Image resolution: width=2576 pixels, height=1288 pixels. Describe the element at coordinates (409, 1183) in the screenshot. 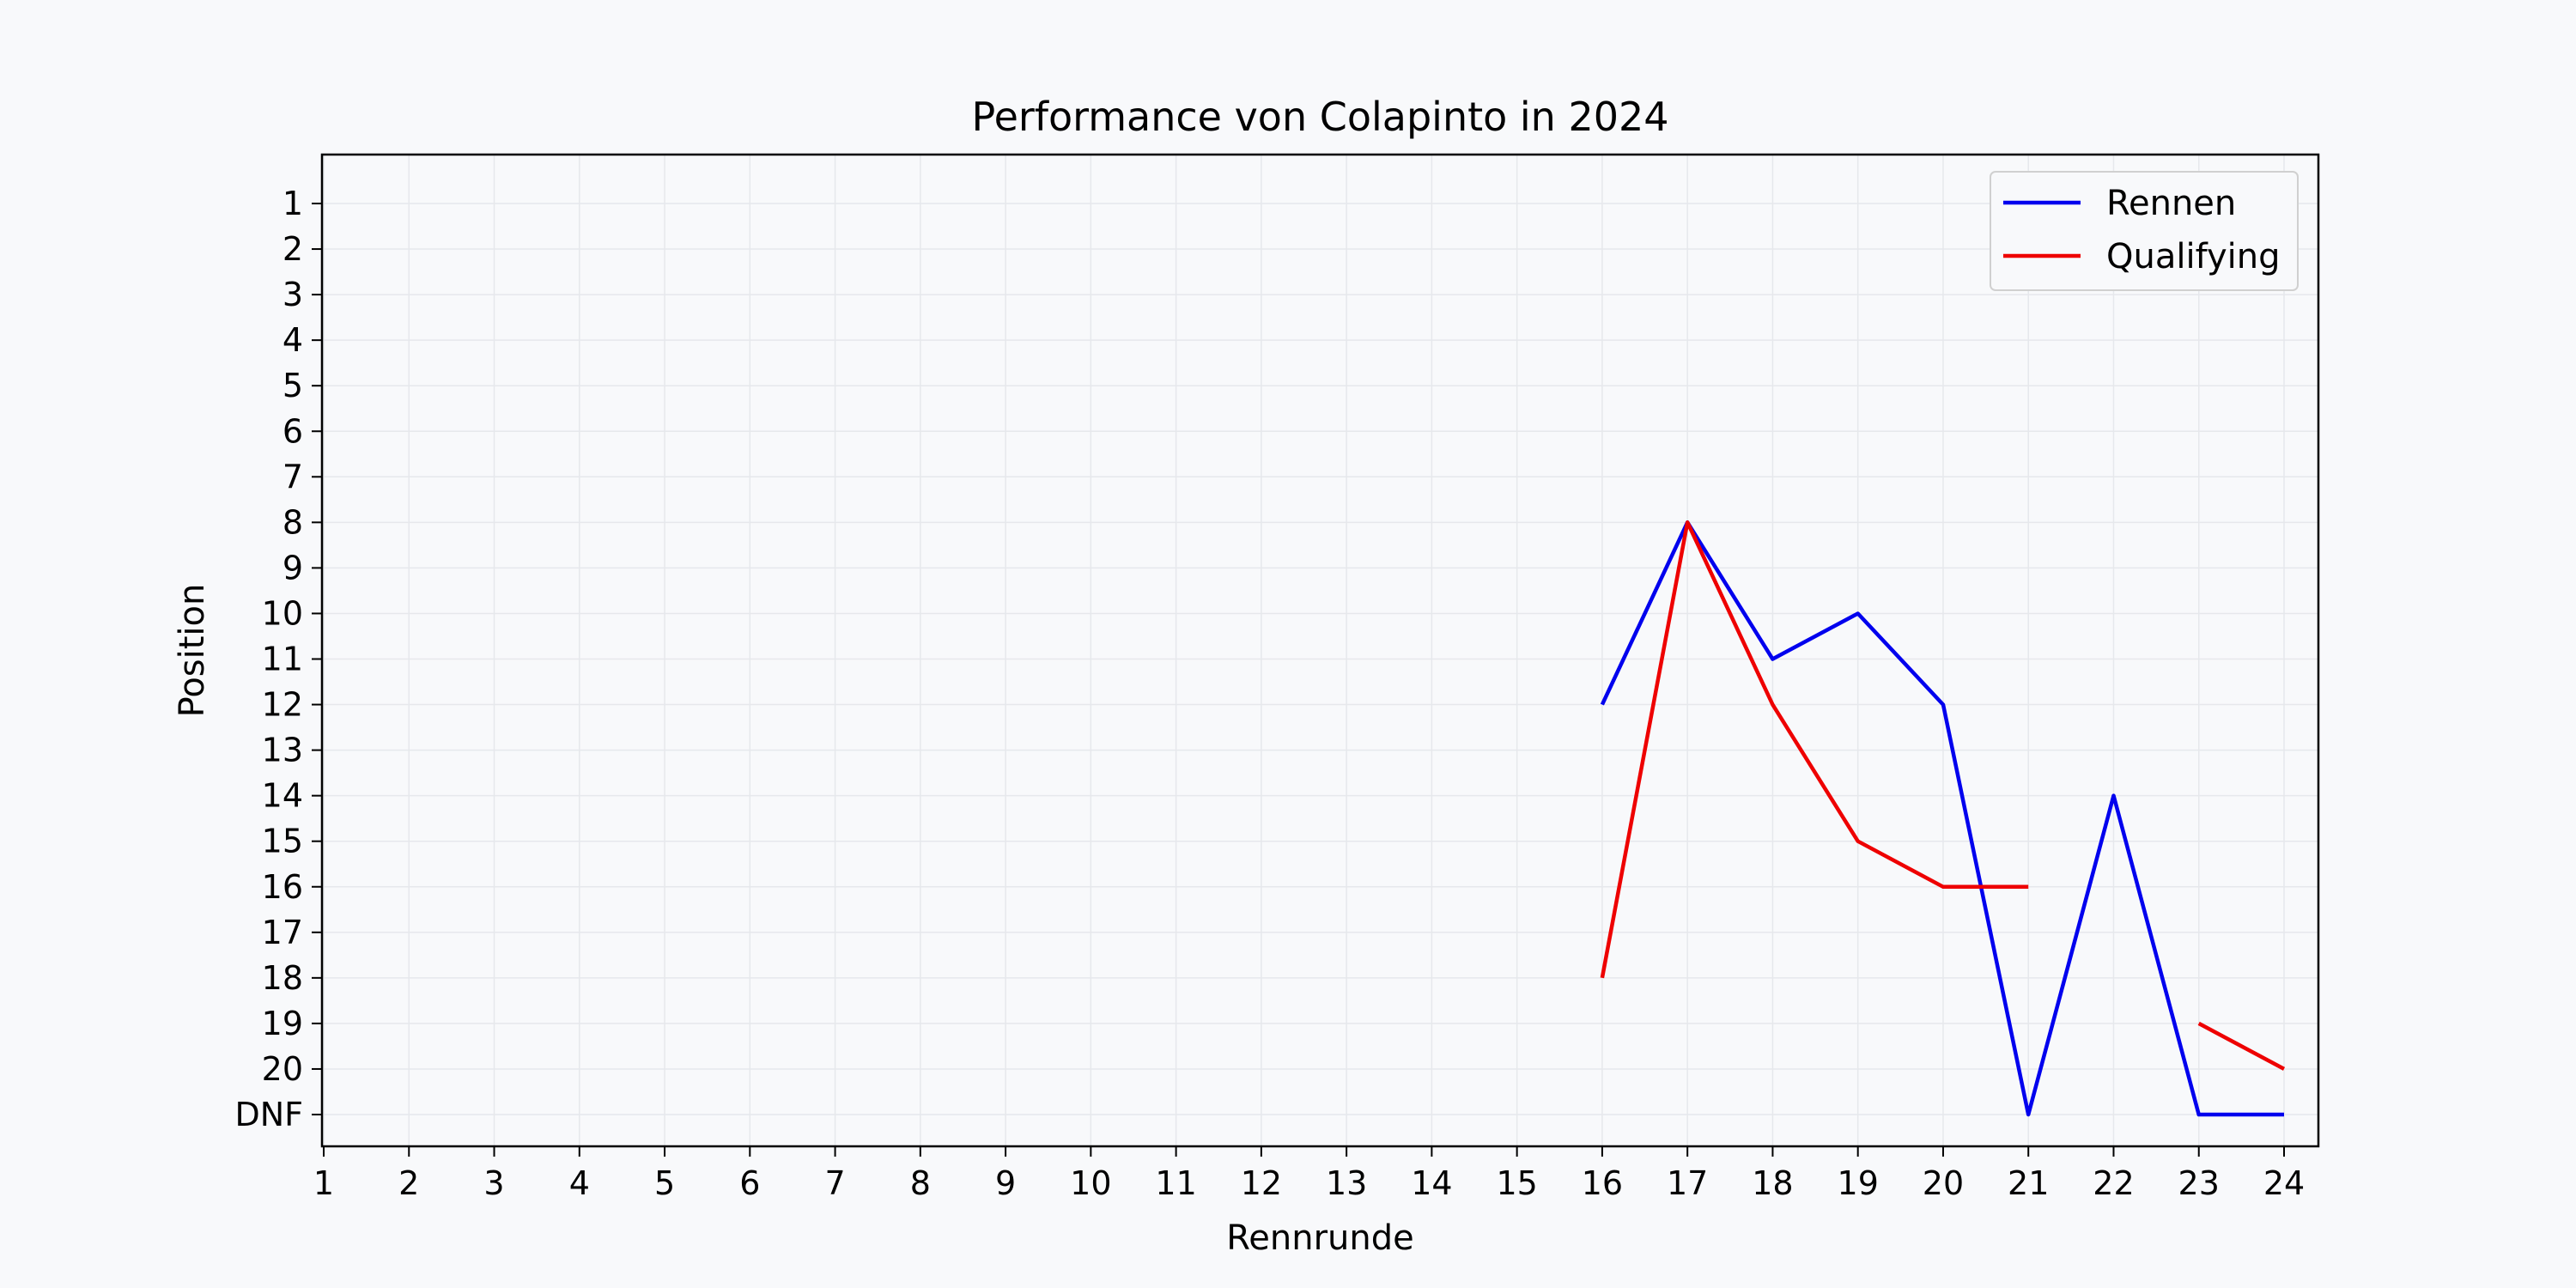

I see `x-tick-label: 2` at that location.